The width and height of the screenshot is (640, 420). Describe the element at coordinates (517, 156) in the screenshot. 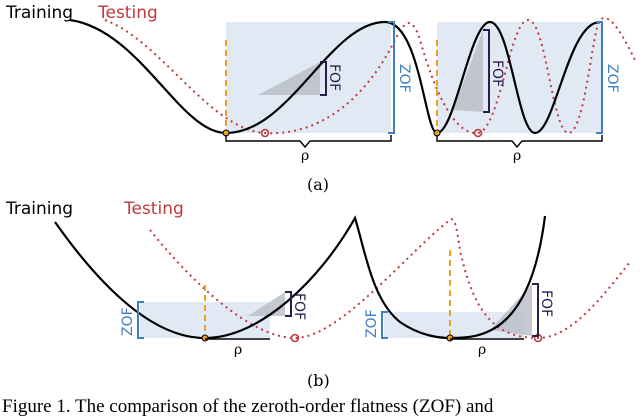

I see `rho-label-a2: ρ` at that location.